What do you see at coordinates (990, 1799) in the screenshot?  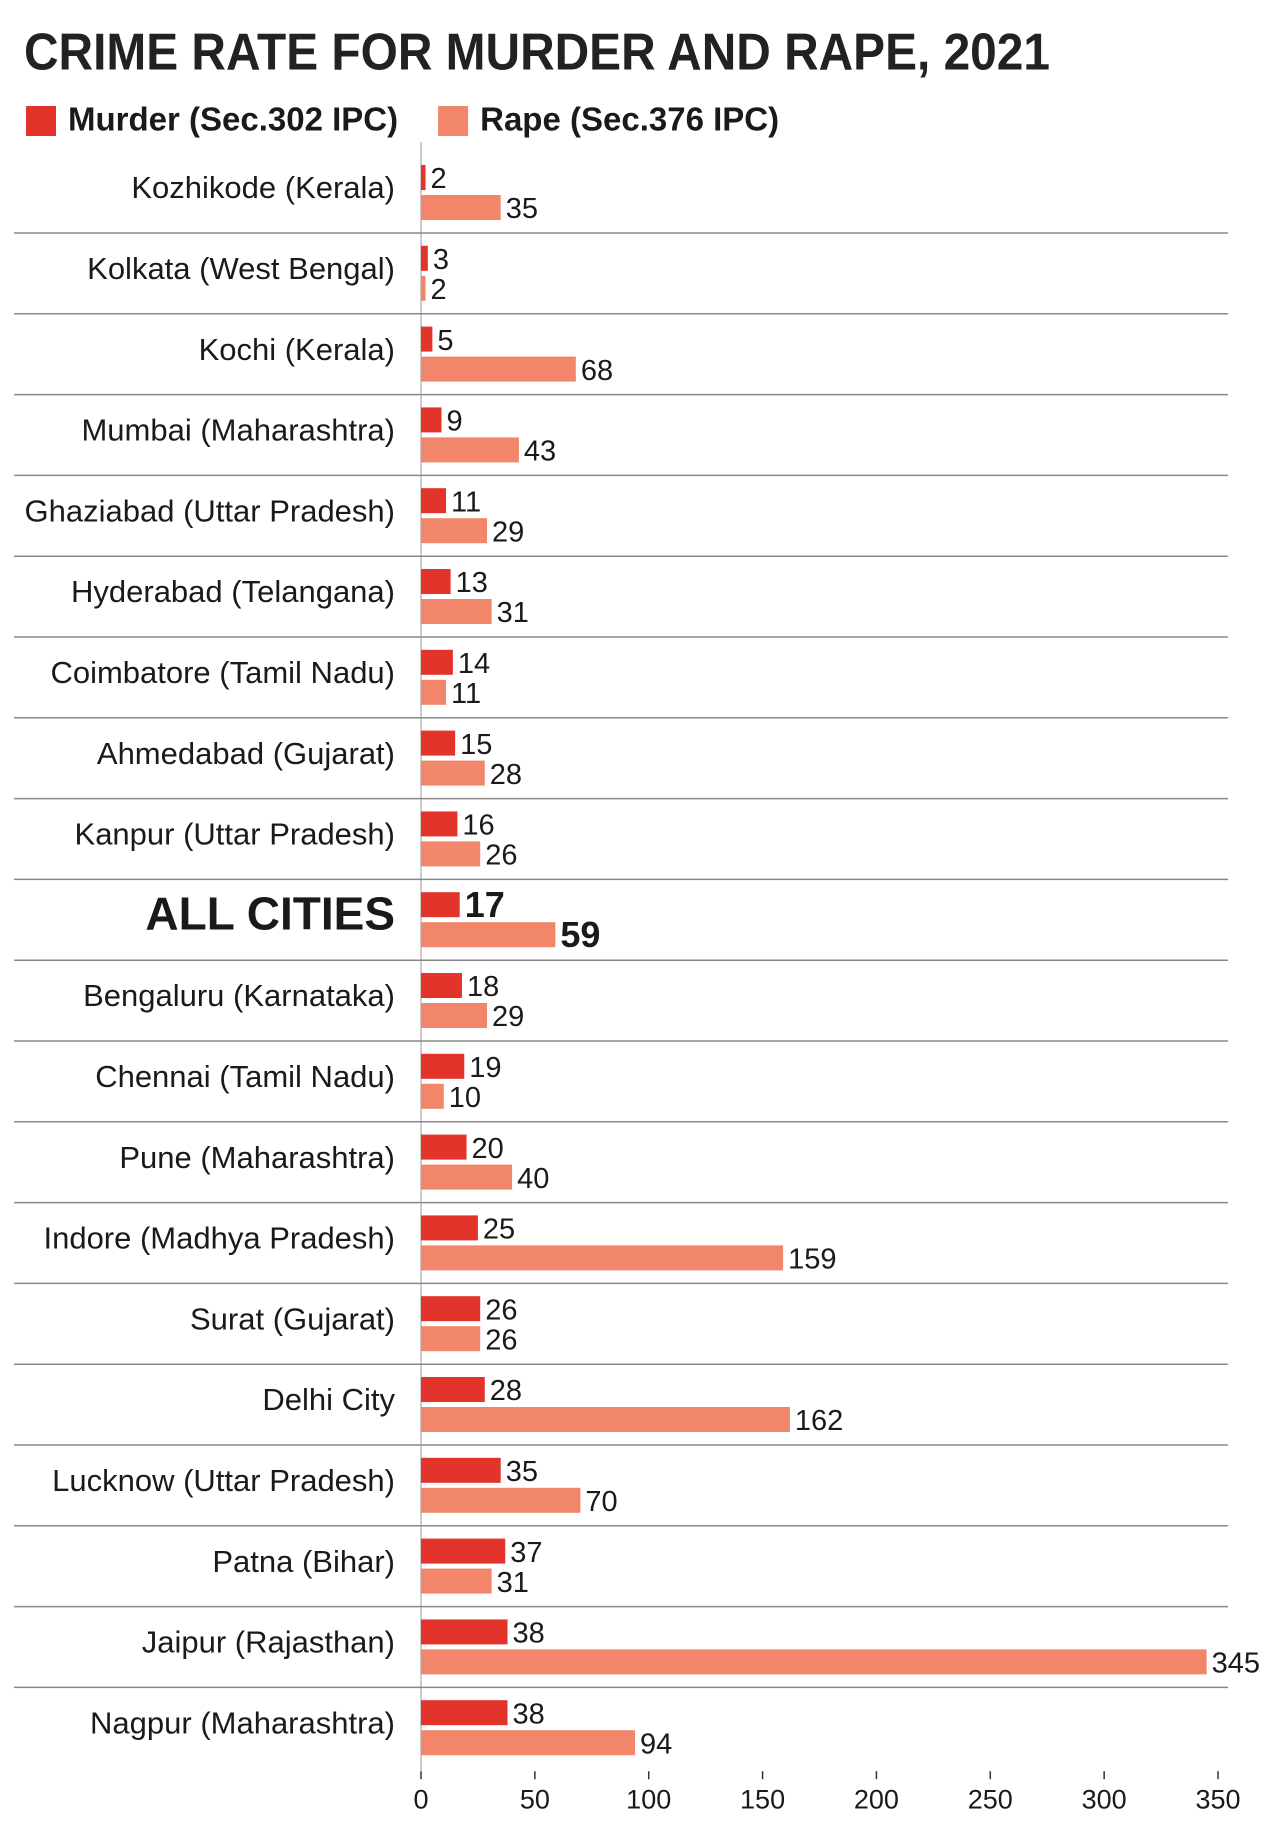 I see `x-tick-label: 250` at bounding box center [990, 1799].